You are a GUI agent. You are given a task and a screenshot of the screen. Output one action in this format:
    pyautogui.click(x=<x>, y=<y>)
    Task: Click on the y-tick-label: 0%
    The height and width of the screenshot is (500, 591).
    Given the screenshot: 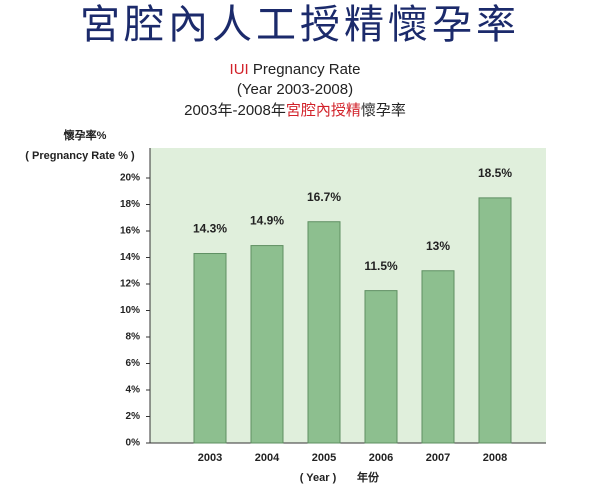 What is the action you would take?
    pyautogui.click(x=133, y=443)
    